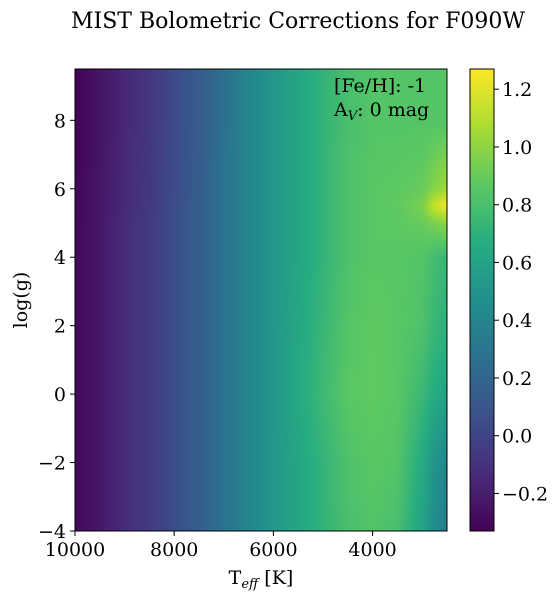 The height and width of the screenshot is (599, 558). What do you see at coordinates (517, 263) in the screenshot?
I see `colorbar-tick-label: 0.6` at bounding box center [517, 263].